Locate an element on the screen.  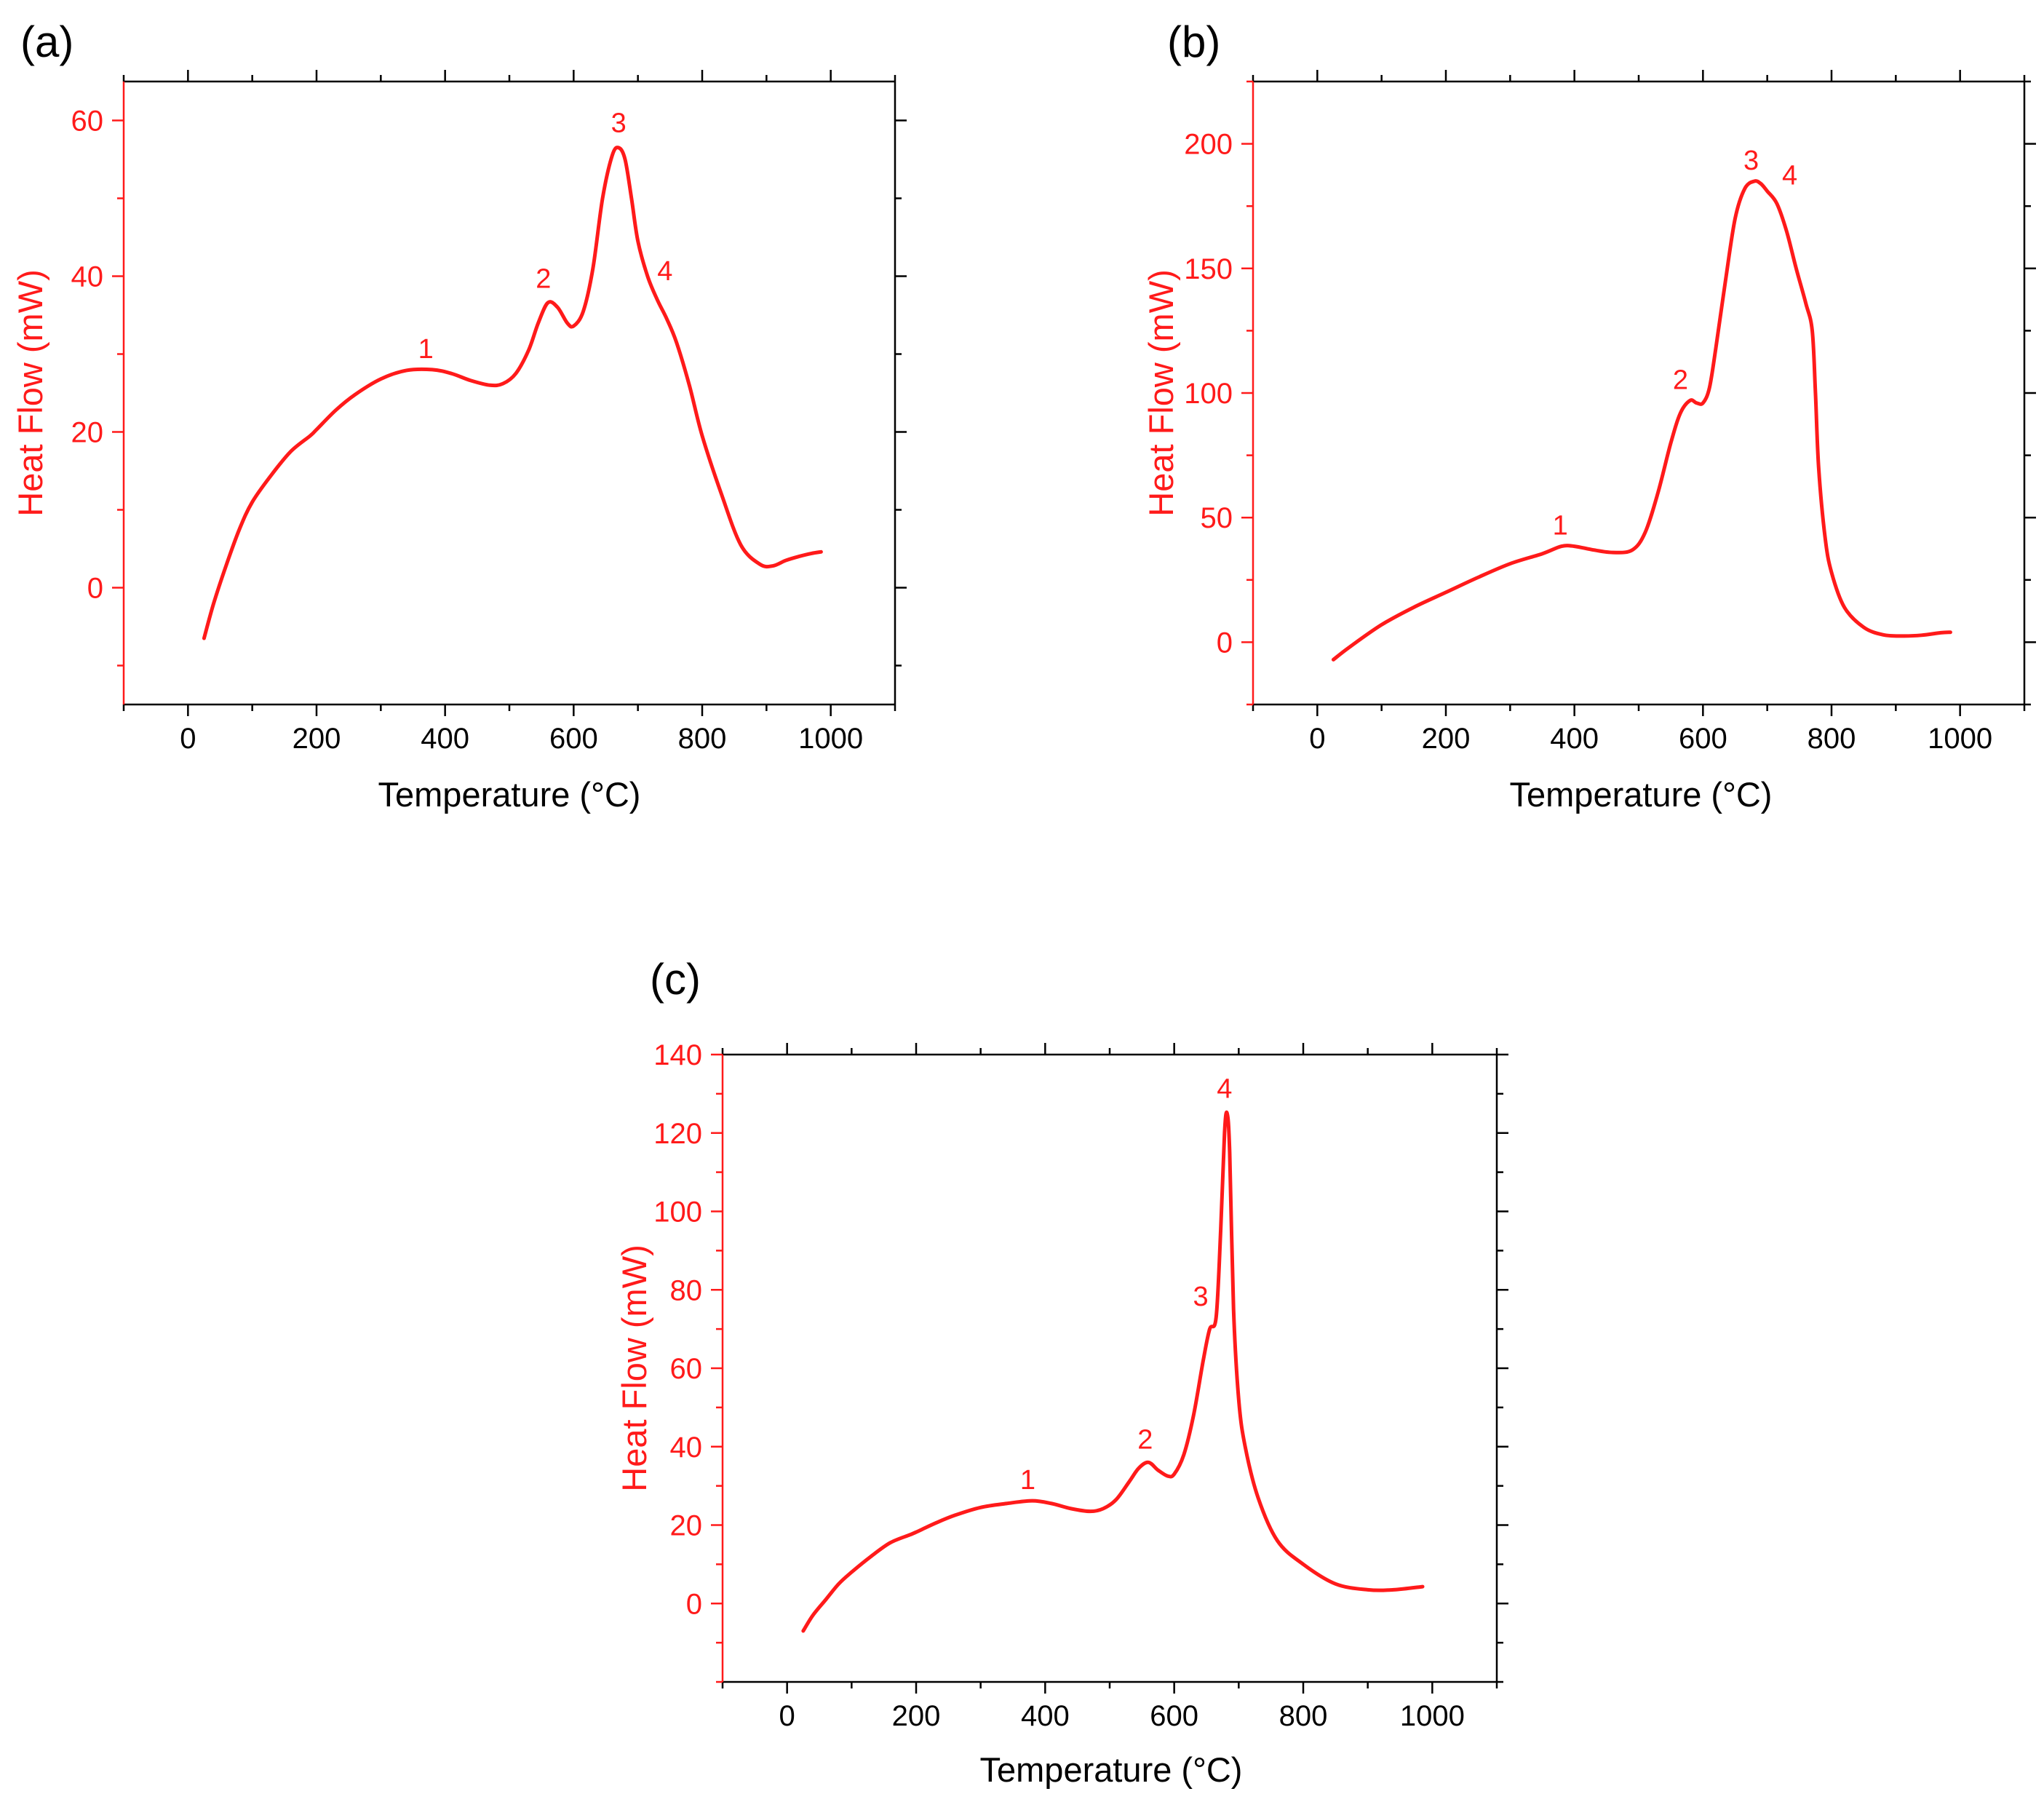
y-tick-label: 120 is located at coordinates (677, 1134).